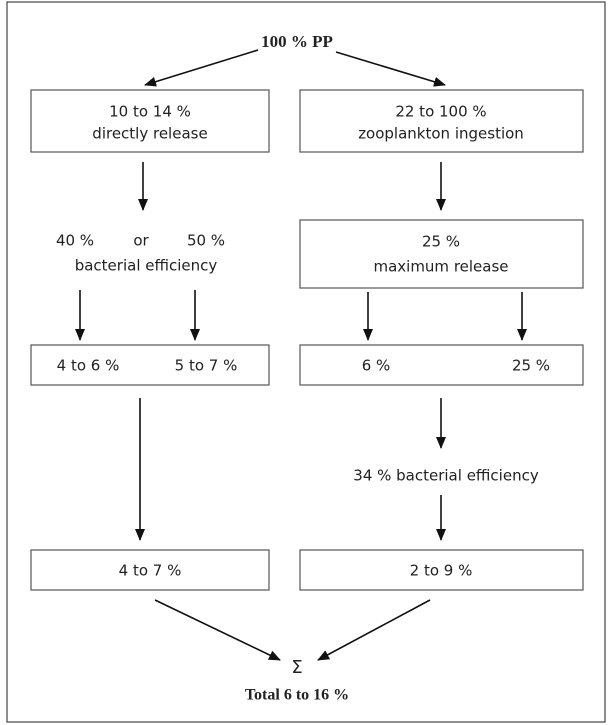 This screenshot has height=725, width=613. What do you see at coordinates (149, 134) in the screenshot?
I see `box-text: directly release` at bounding box center [149, 134].